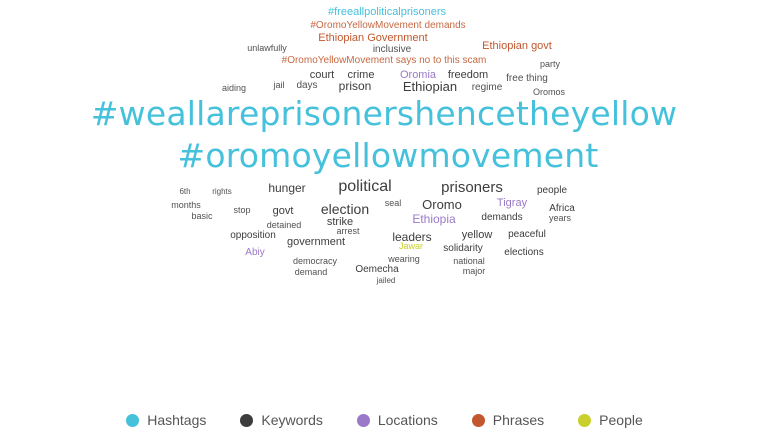 Image resolution: width=769 pixels, height=433 pixels. Describe the element at coordinates (392, 49) in the screenshot. I see `word-keyword: inclusive` at that location.